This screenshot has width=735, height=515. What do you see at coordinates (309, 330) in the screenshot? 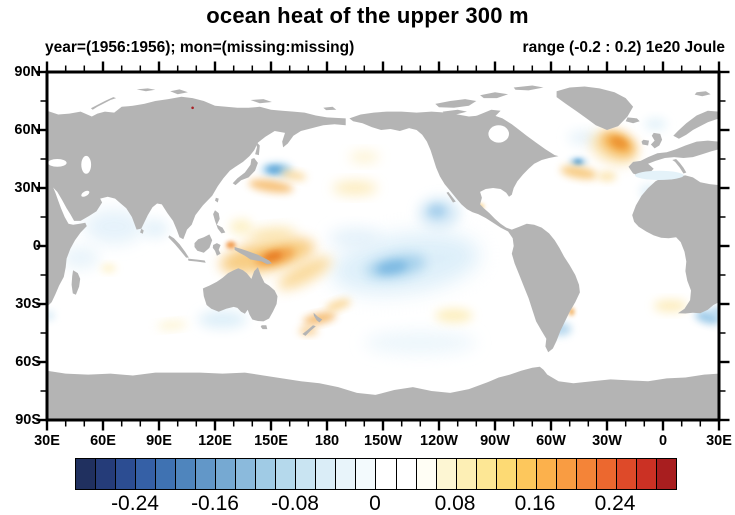
I see `landmass-nz_south` at bounding box center [309, 330].